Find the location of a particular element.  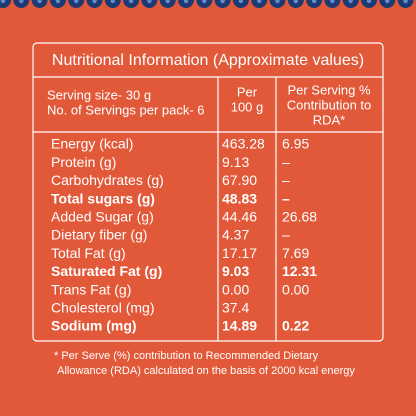

rda-value: 0.22 is located at coordinates (295, 326).